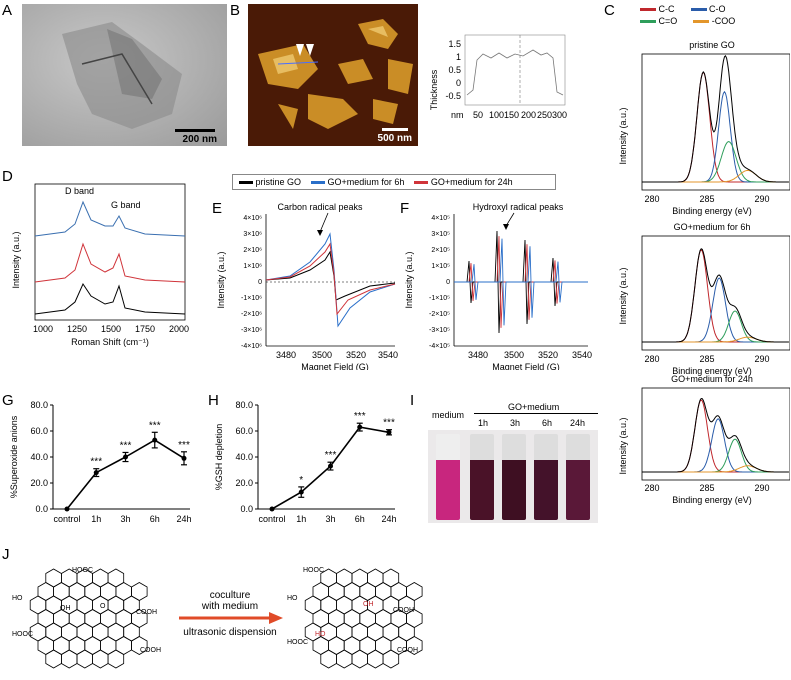  I want to click on profile-ytick: 0, so click(458, 83).